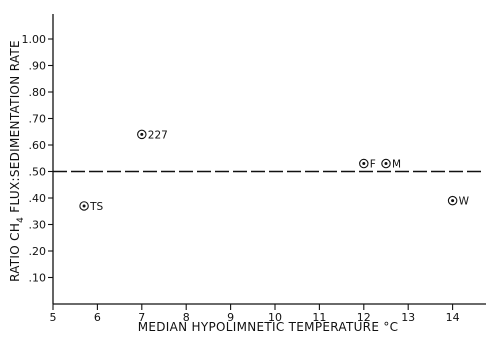  Describe the element at coordinates (53, 317) in the screenshot. I see `x-tick-label: 5` at that location.